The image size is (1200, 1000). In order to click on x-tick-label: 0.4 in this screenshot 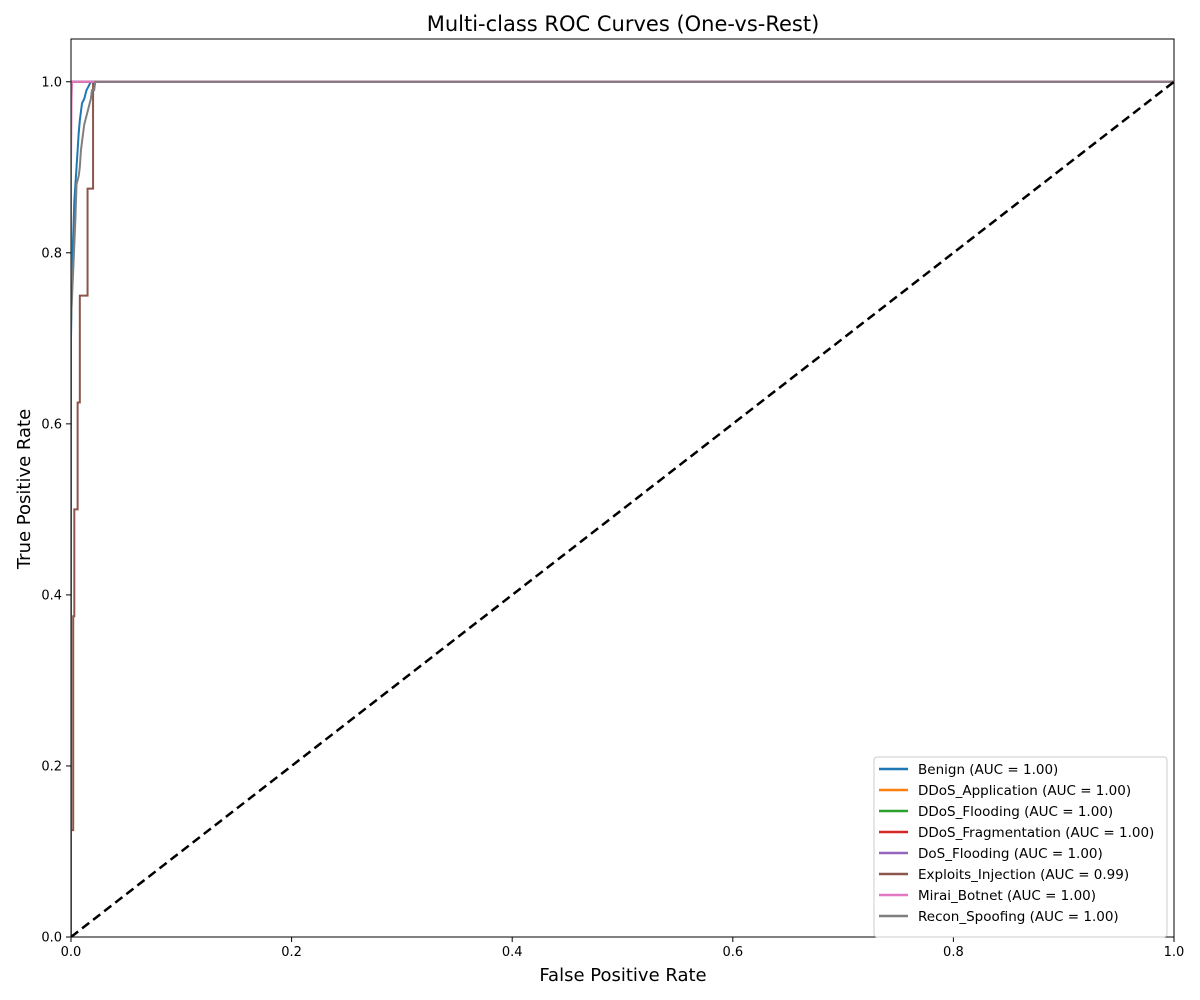, I will do `click(512, 952)`.